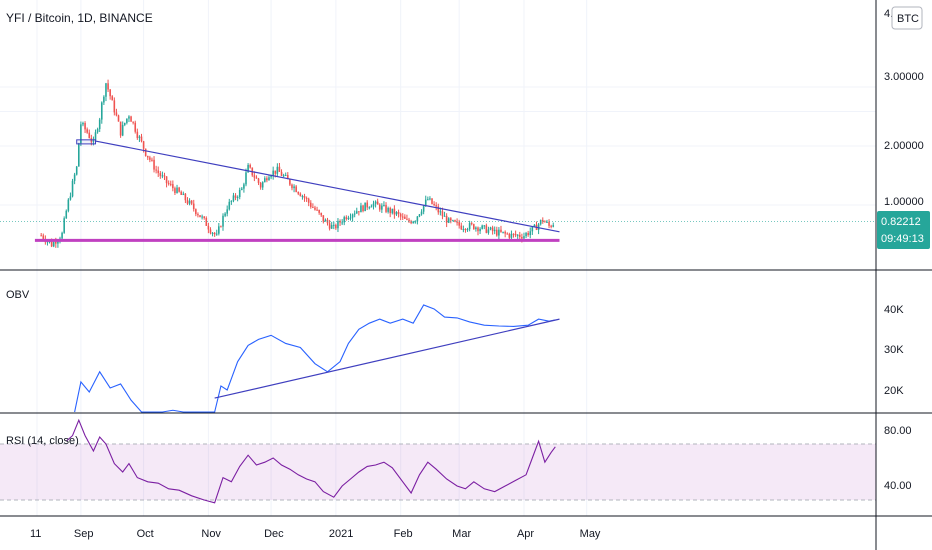 The height and width of the screenshot is (550, 932). What do you see at coordinates (894, 350) in the screenshot?
I see `obv-axis: 20K 30K 40K` at bounding box center [894, 350].